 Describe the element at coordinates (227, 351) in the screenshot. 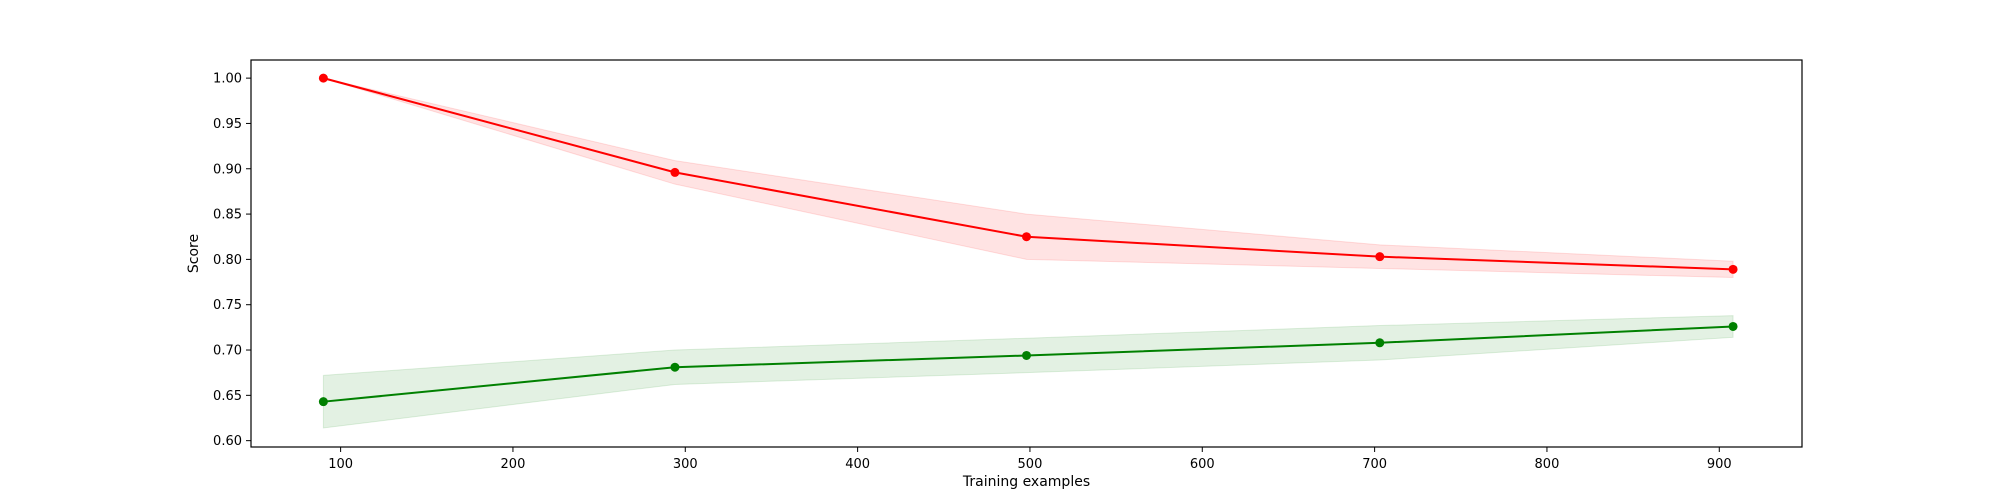

I see `y-tick-label: 0.70` at that location.